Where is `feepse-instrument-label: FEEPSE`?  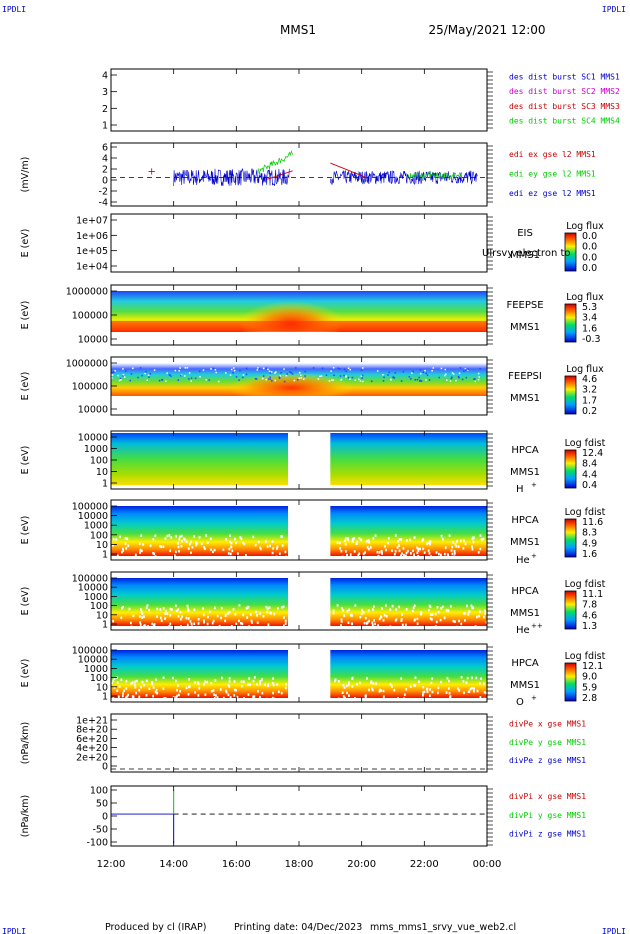 feepse-instrument-label: FEEPSE is located at coordinates (524, 305).